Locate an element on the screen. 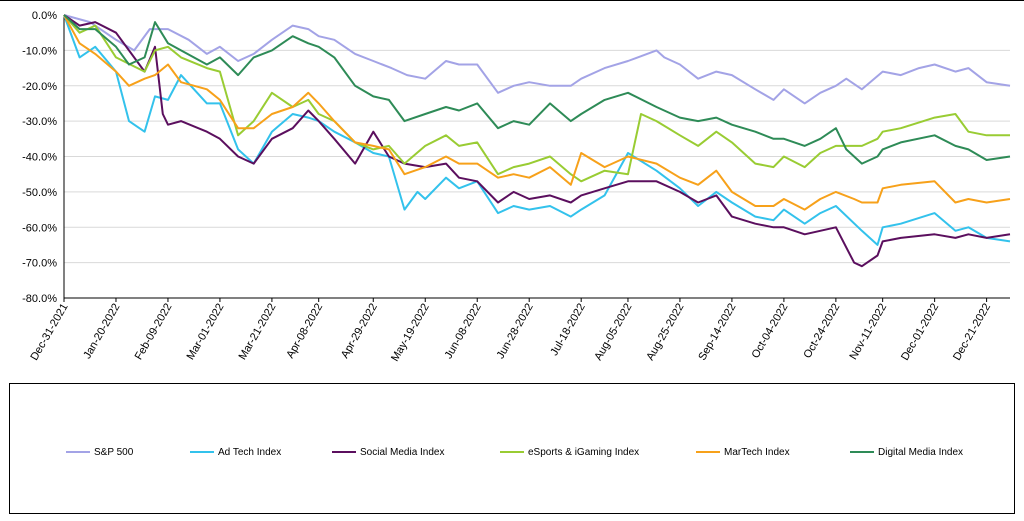 The width and height of the screenshot is (1024, 521). x-tick-label: Apr-08-2022 is located at coordinates (304, 331).